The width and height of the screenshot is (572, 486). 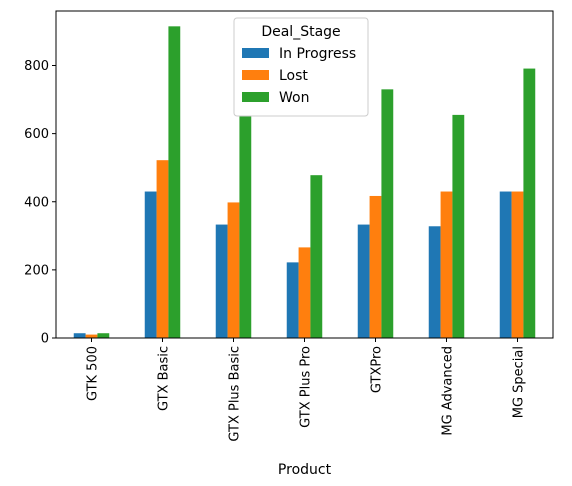 I want to click on legend-title: Deal_Stage, so click(x=300, y=32).